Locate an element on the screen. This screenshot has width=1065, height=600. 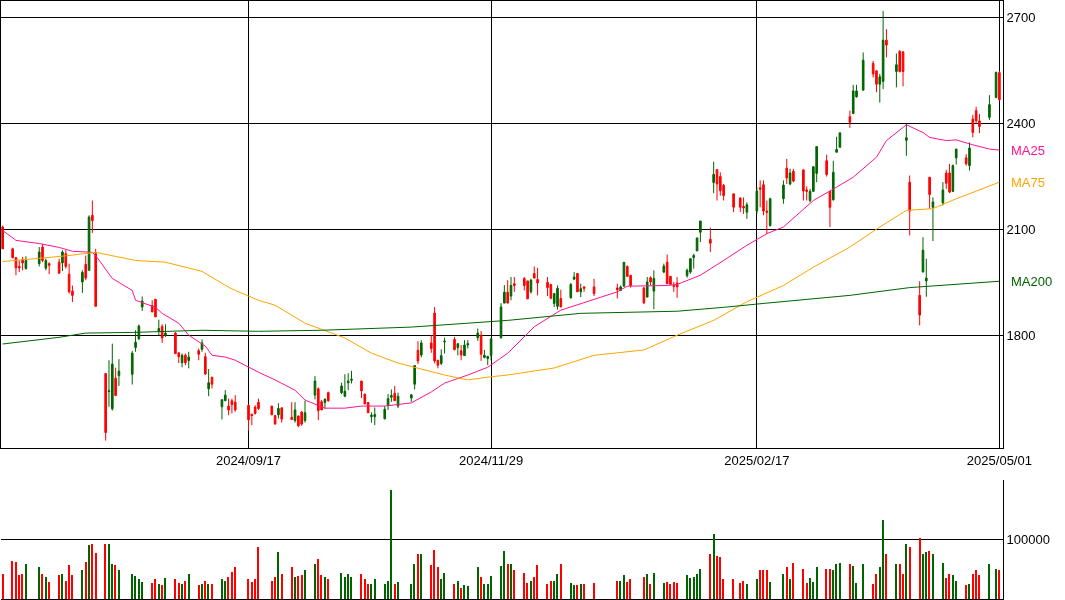
y-tick-label: 100000 is located at coordinates (1028, 540).